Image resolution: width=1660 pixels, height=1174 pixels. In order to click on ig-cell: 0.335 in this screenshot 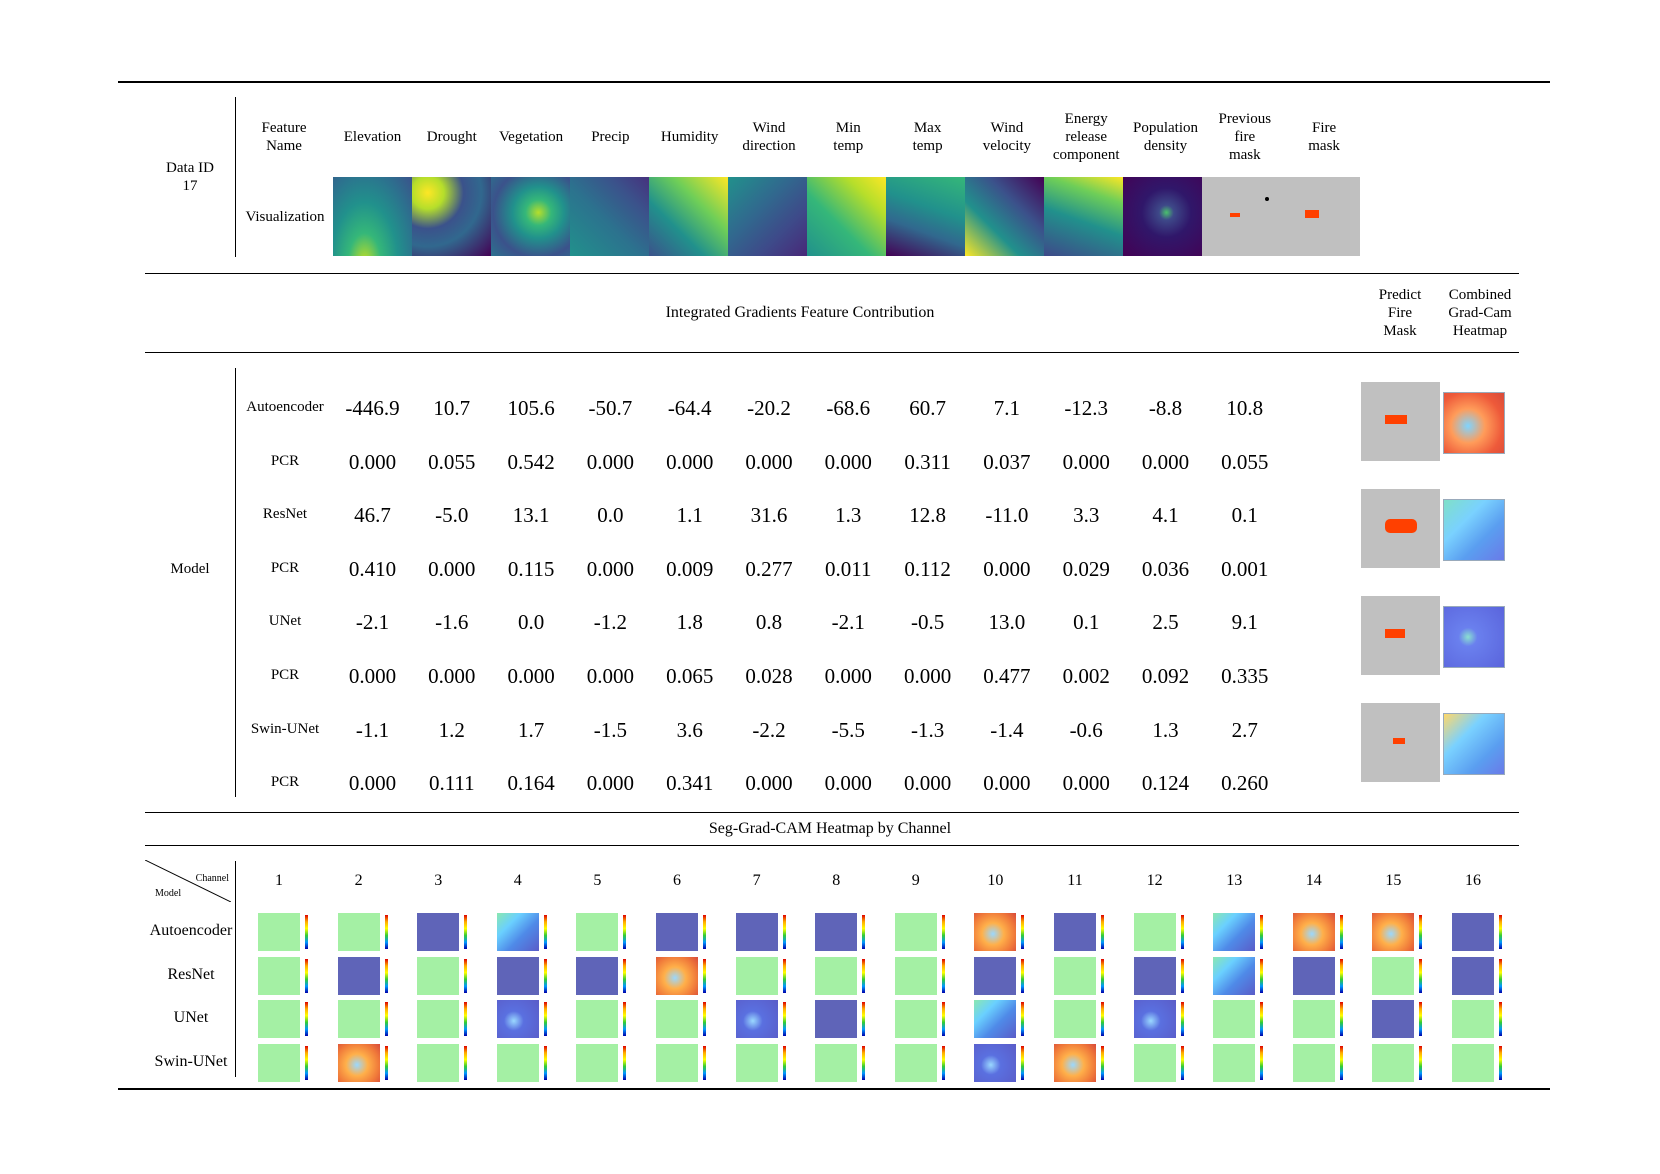, I will do `click(1245, 676)`.